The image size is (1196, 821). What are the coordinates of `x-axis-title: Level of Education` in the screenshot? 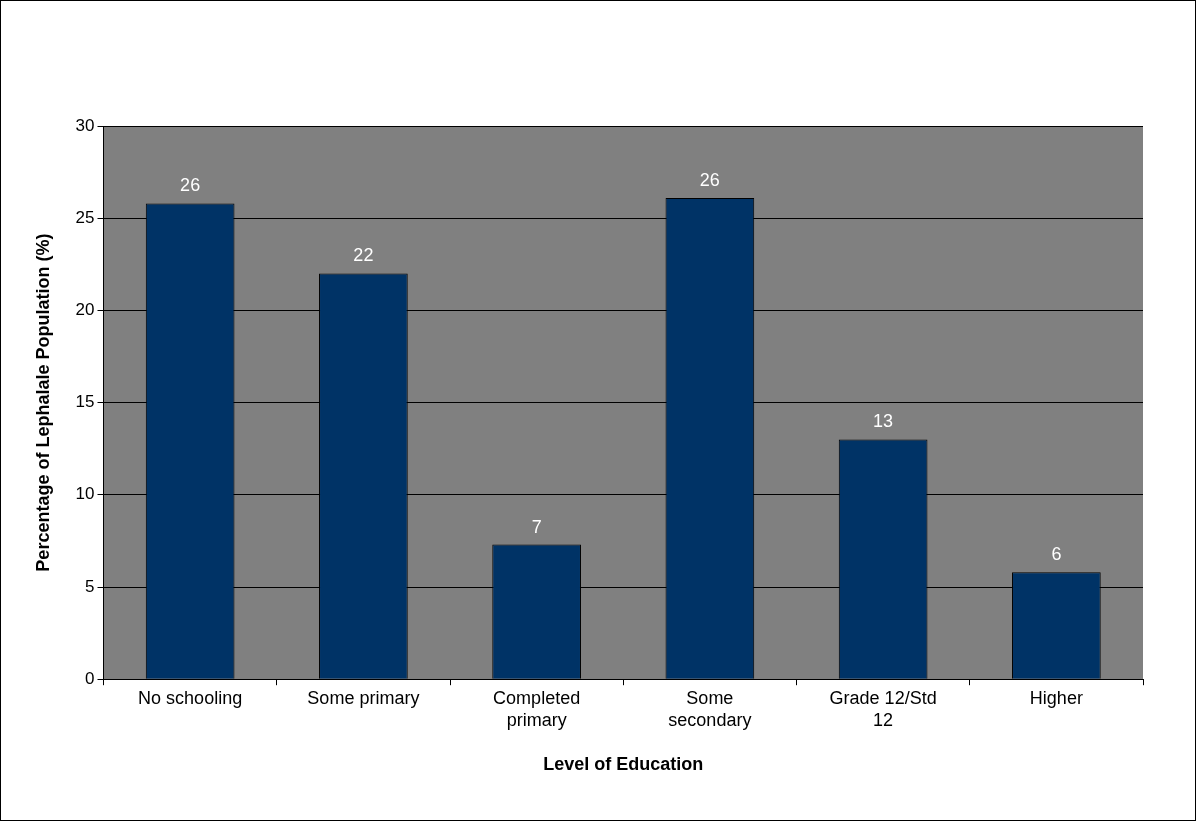 It's located at (623, 764).